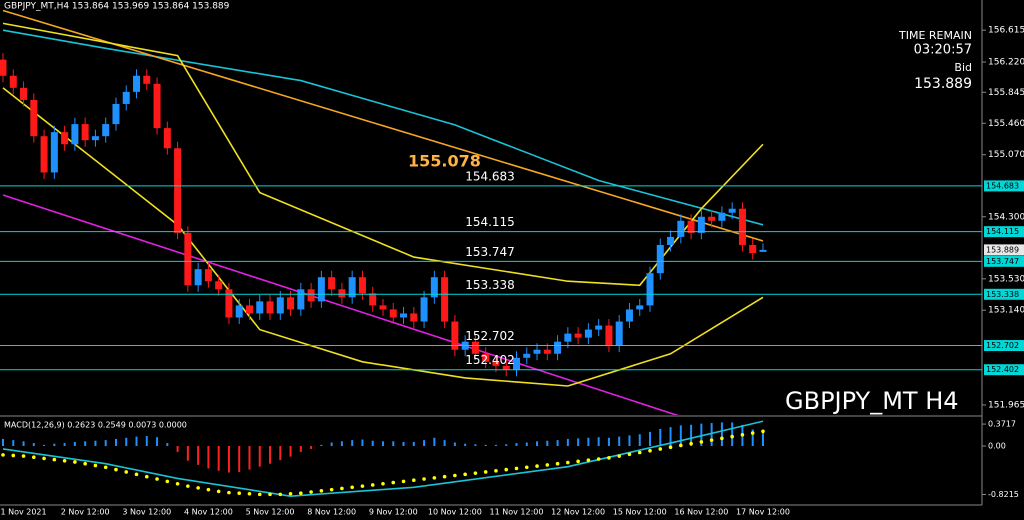  Describe the element at coordinates (444, 161) in the screenshot. I see `high-label: 155.078` at that location.